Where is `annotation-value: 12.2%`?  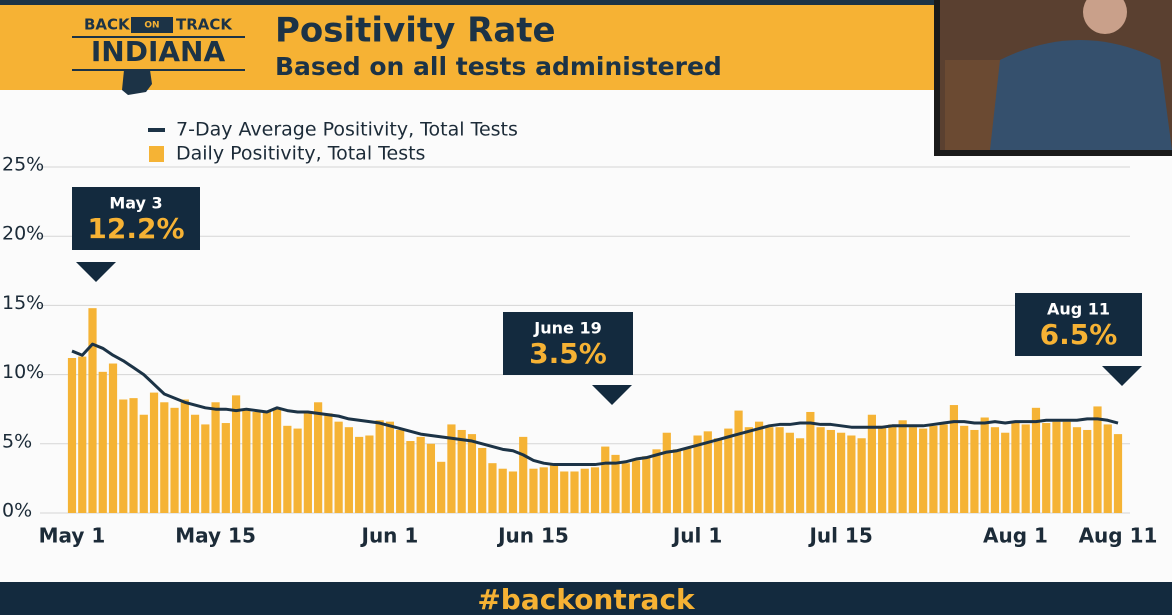
annotation-value: 12.2% is located at coordinates (135, 228).